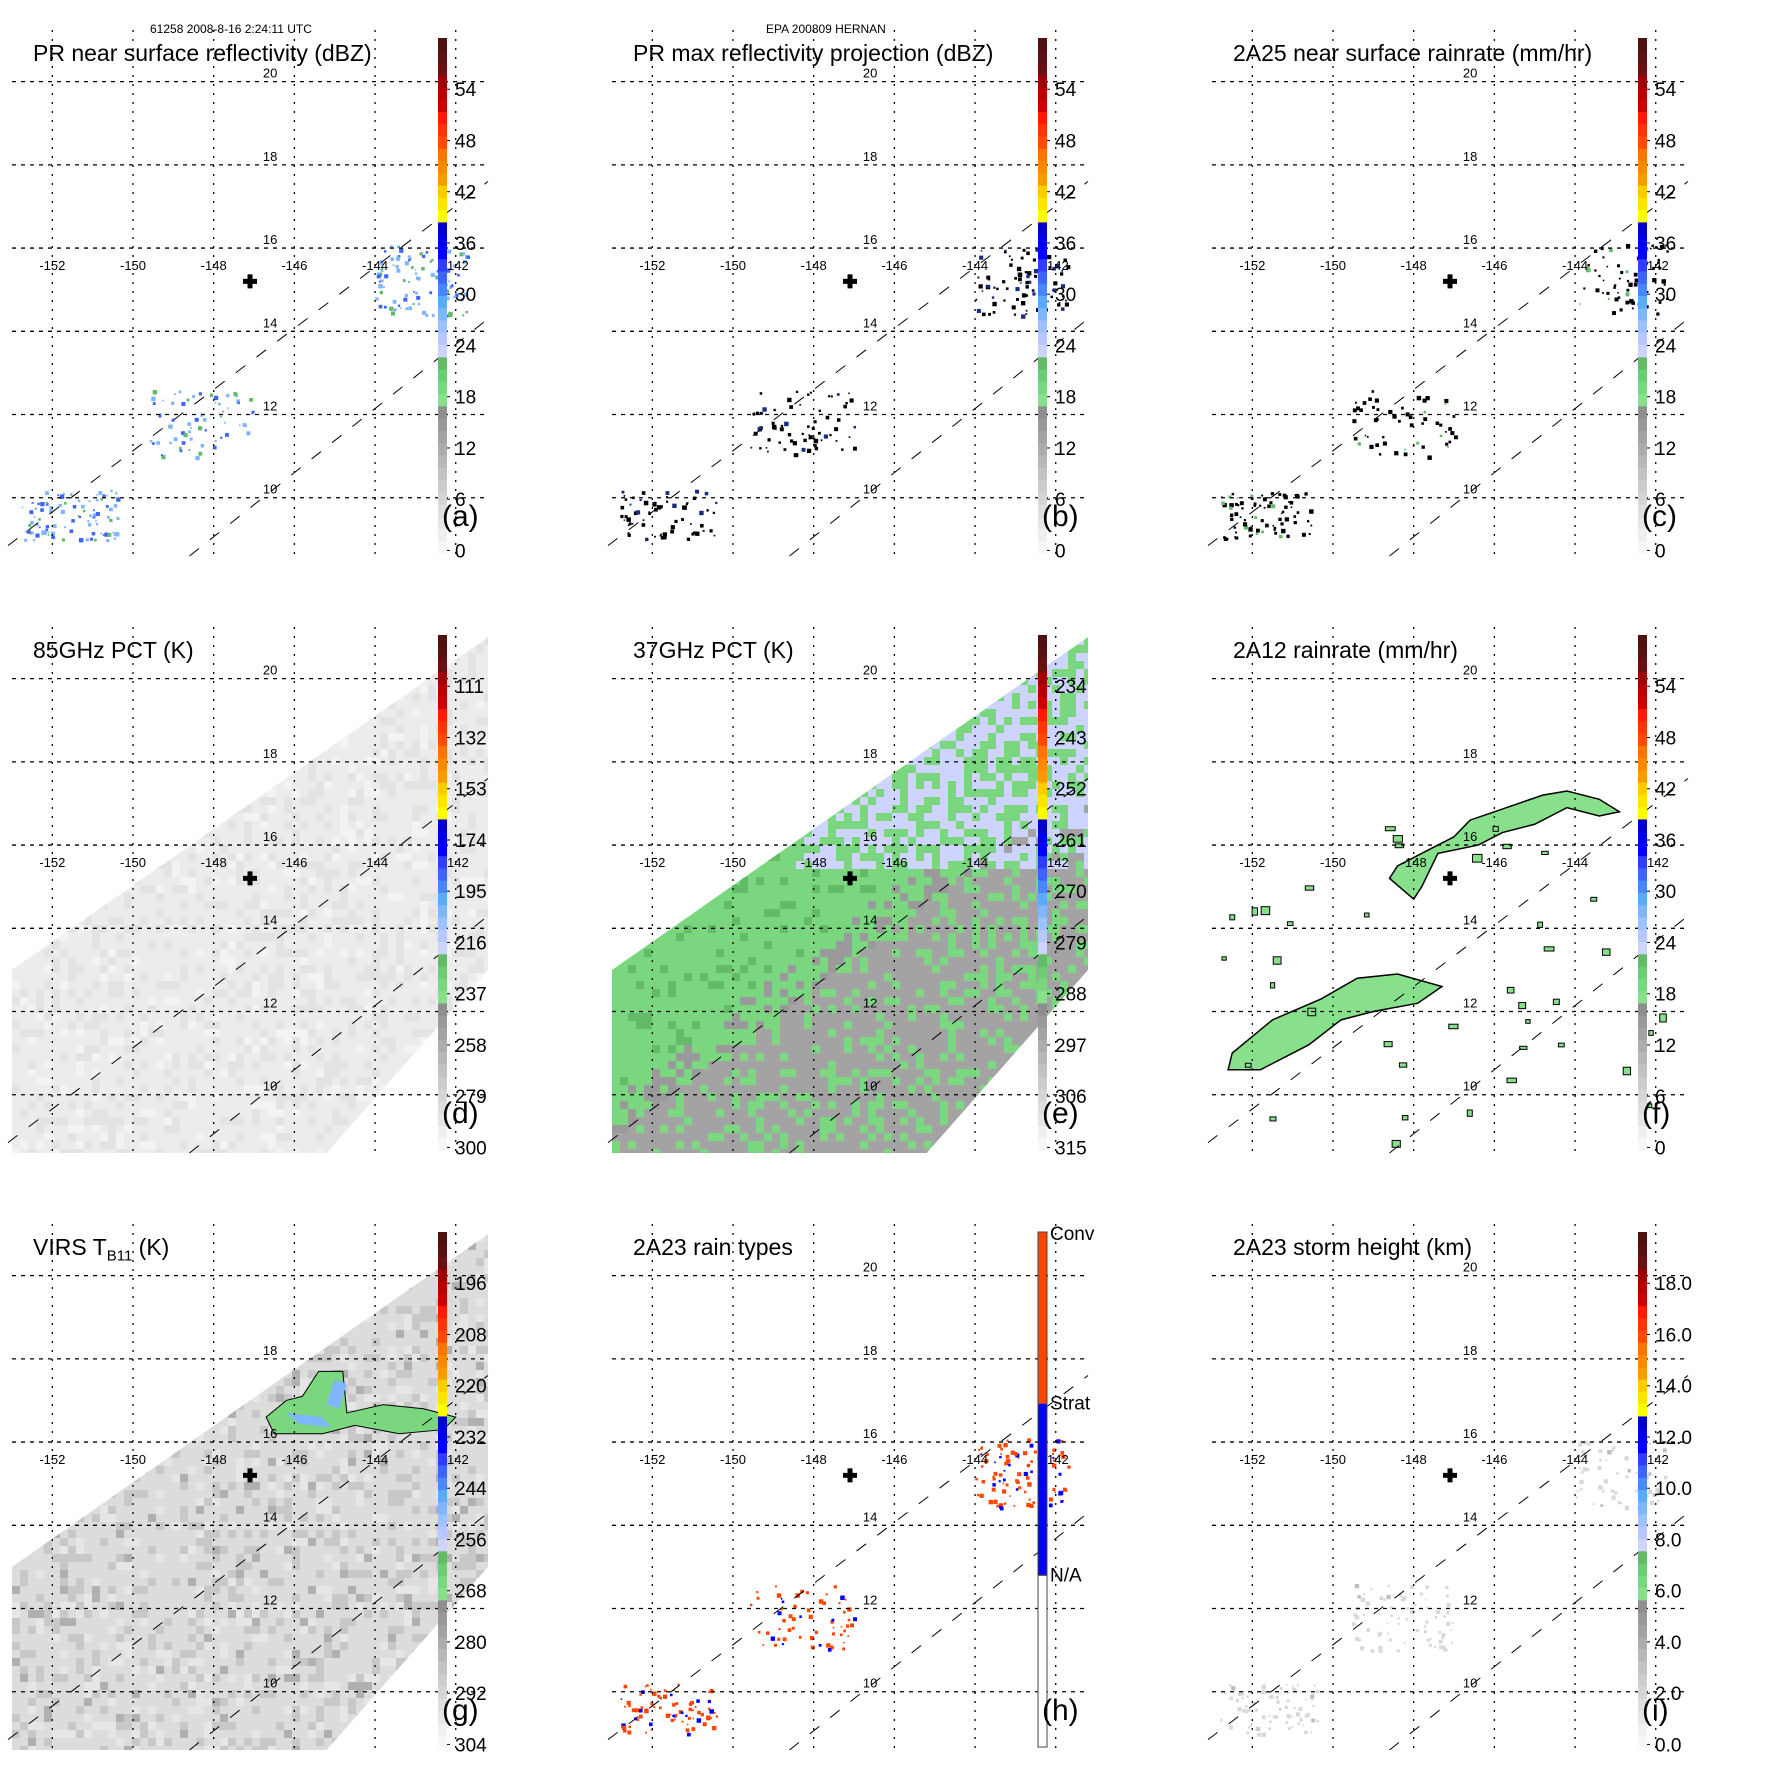 This screenshot has height=1771, width=1771. What do you see at coordinates (456, 265) in the screenshot?
I see `lon-tick-label: -142` at bounding box center [456, 265].